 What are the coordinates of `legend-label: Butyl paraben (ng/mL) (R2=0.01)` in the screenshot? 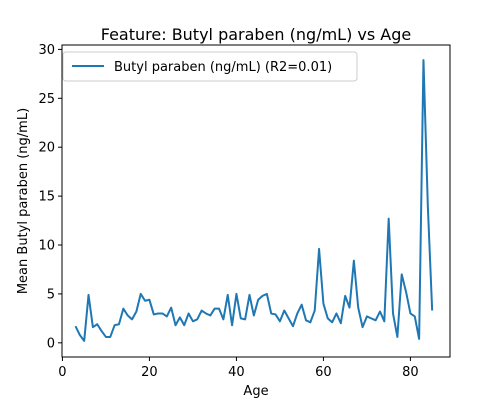 It's located at (223, 67).